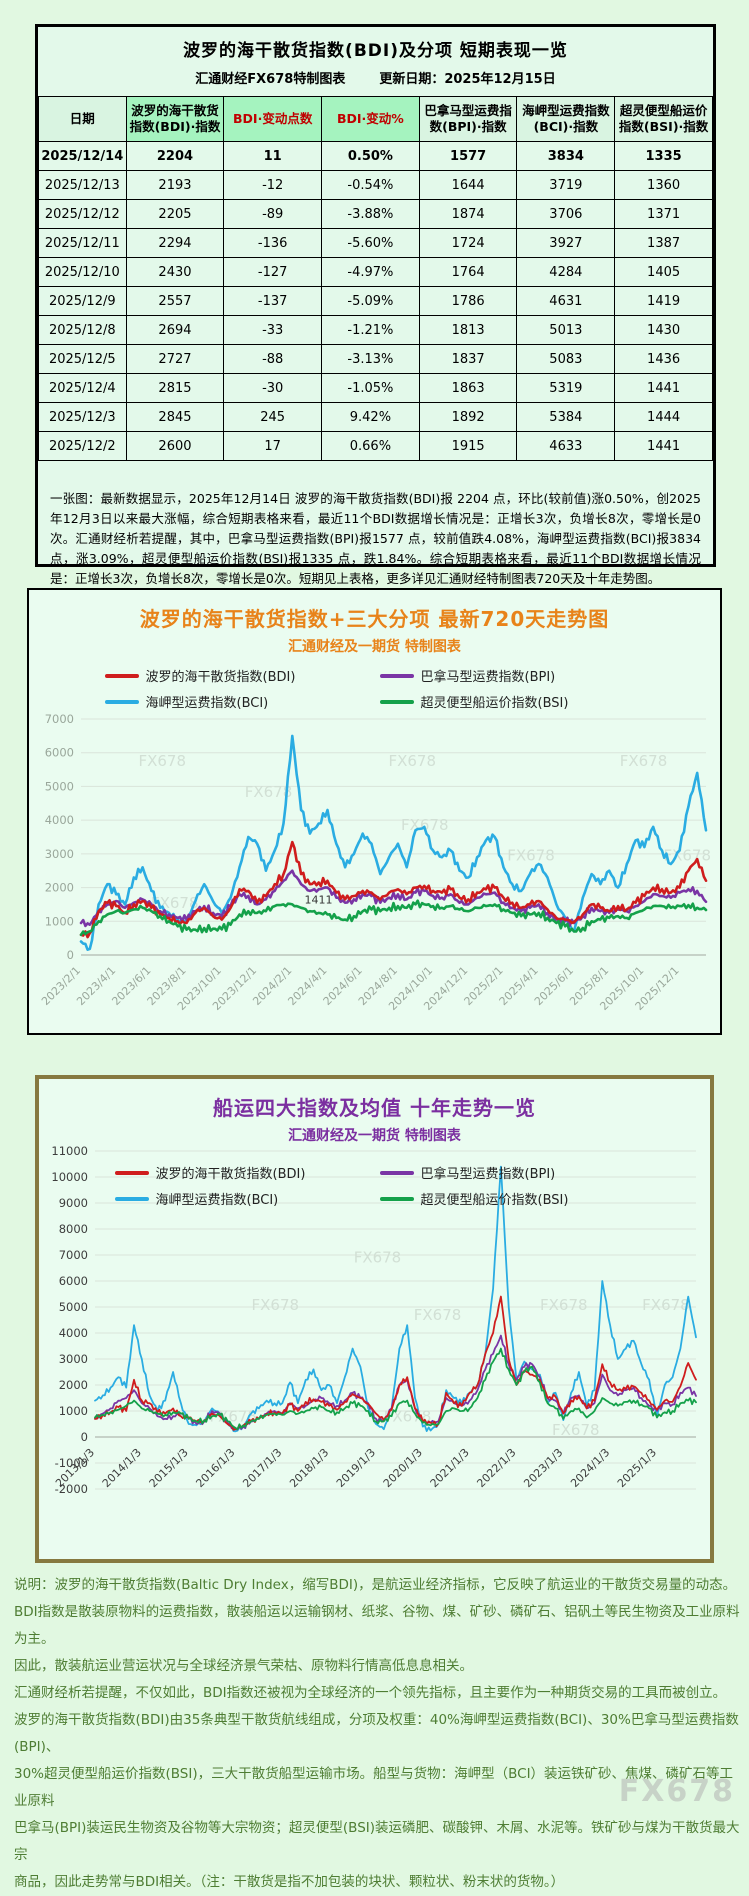  I want to click on table-header-cell: 日期, so click(82, 119).